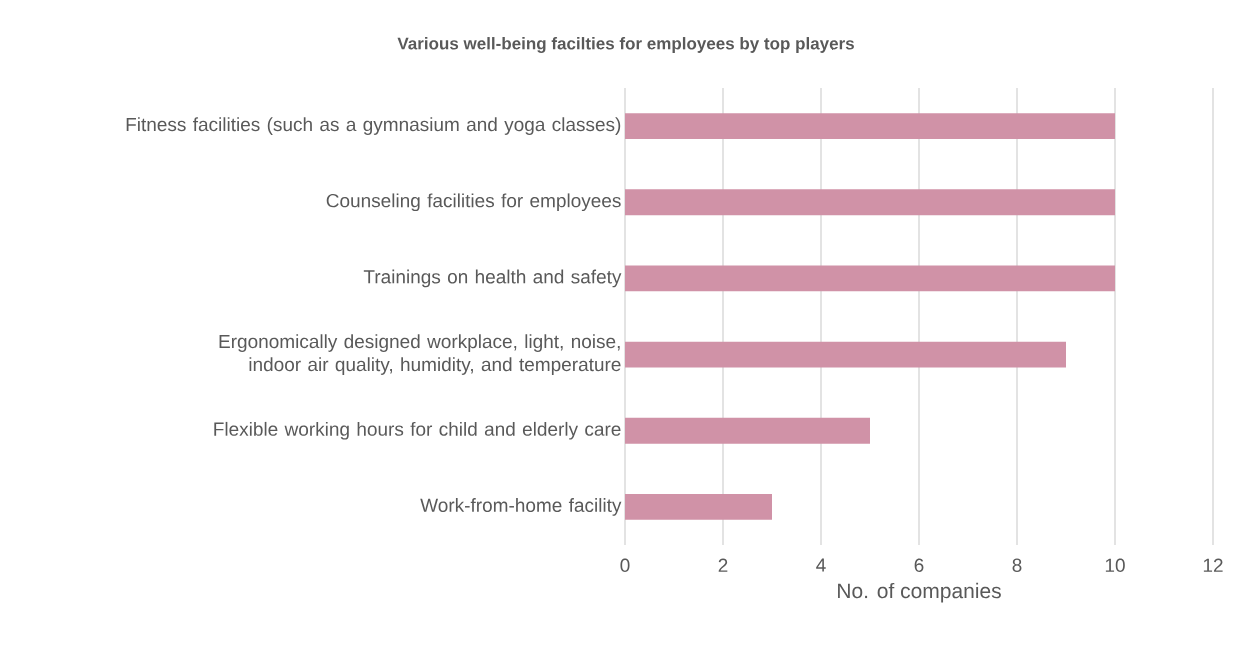 The image size is (1252, 649). I want to click on y-tick-label: Fitness facilities (such as a gymnasium and yoga classes), so click(373, 126).